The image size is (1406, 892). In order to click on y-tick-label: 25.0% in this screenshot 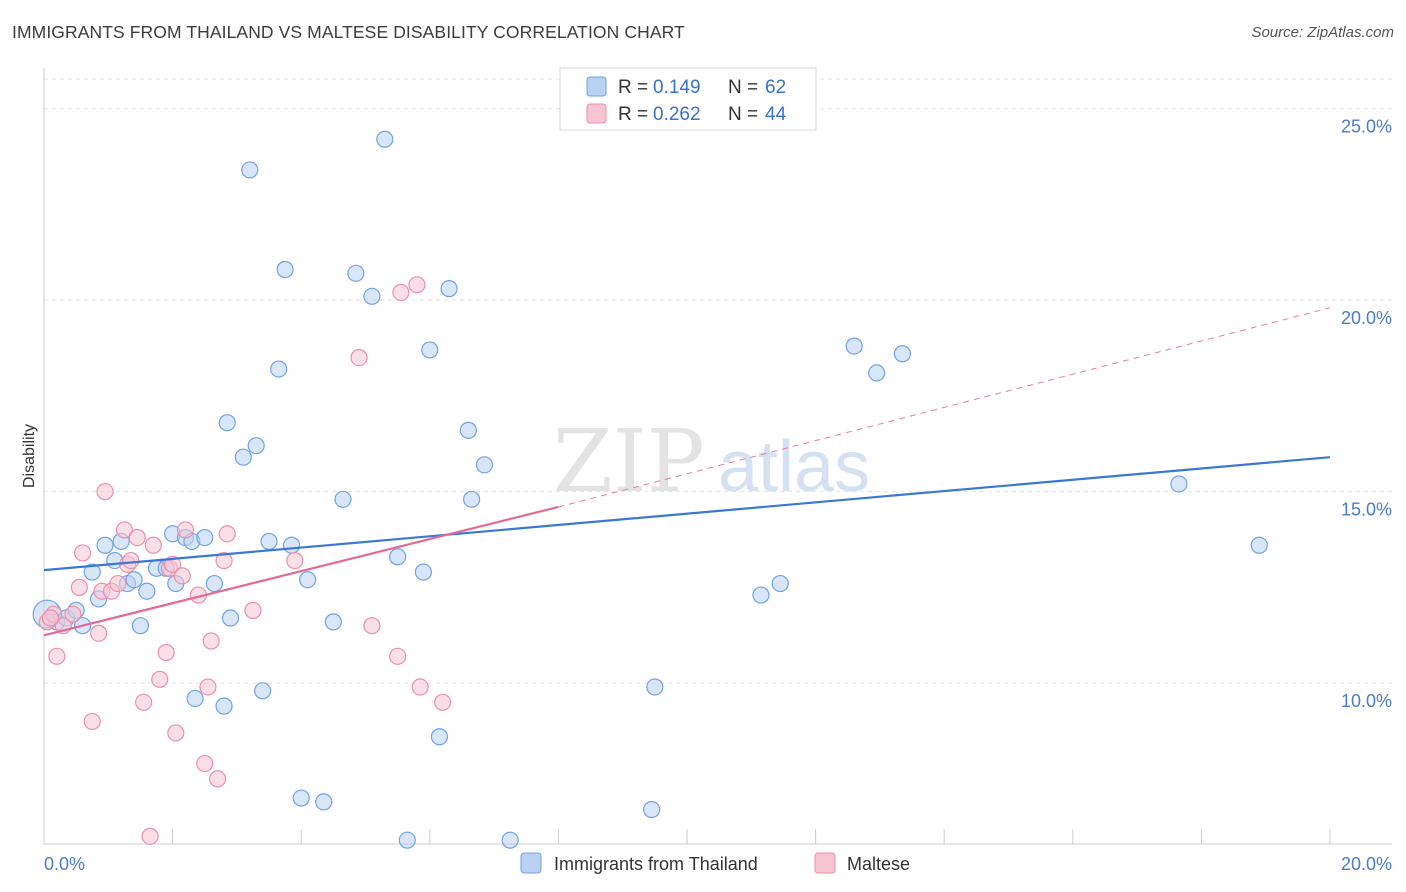, I will do `click(1366, 127)`.